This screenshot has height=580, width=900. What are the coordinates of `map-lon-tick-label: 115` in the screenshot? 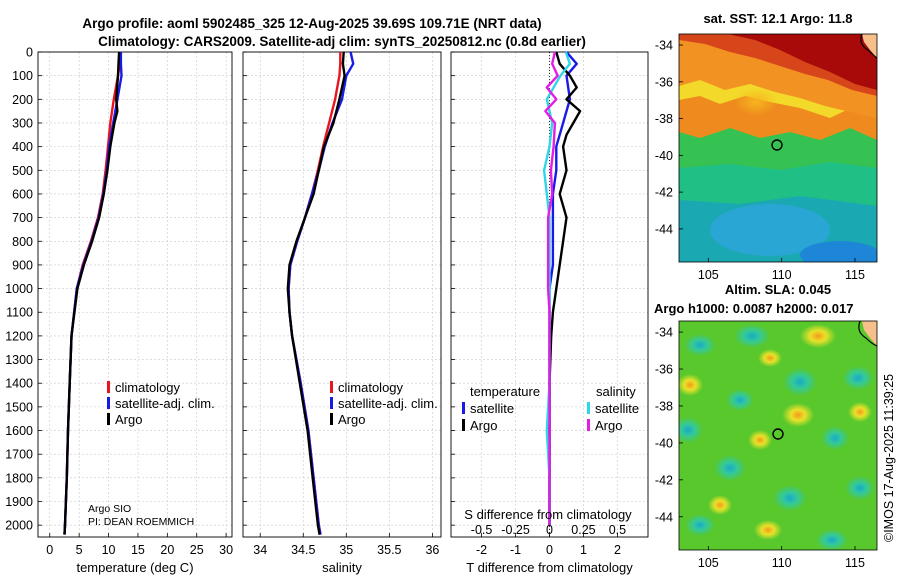 It's located at (855, 563).